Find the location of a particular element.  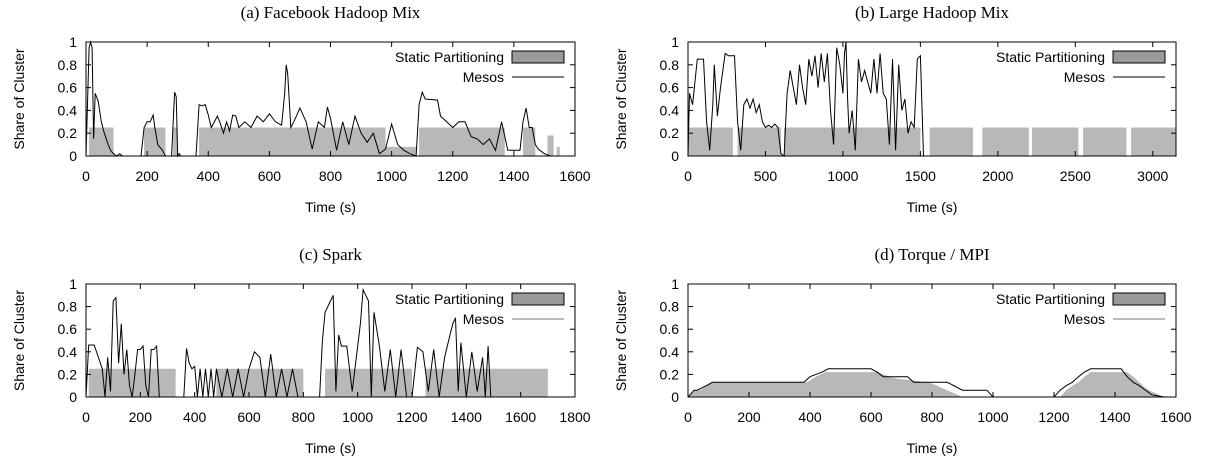

chart-title: (c) Spark is located at coordinates (330, 254).